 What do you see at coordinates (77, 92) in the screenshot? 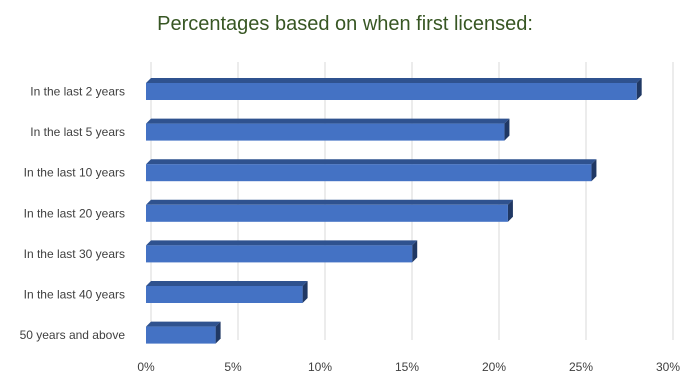
I see `category-label: In the last 2 years` at bounding box center [77, 92].